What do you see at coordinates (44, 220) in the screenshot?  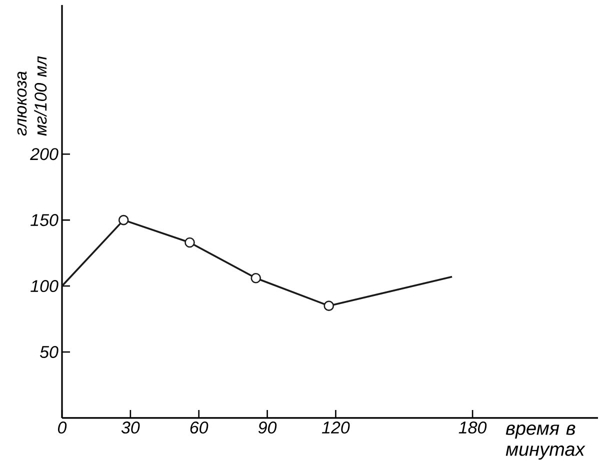 I see `y-tick-label: 150` at bounding box center [44, 220].